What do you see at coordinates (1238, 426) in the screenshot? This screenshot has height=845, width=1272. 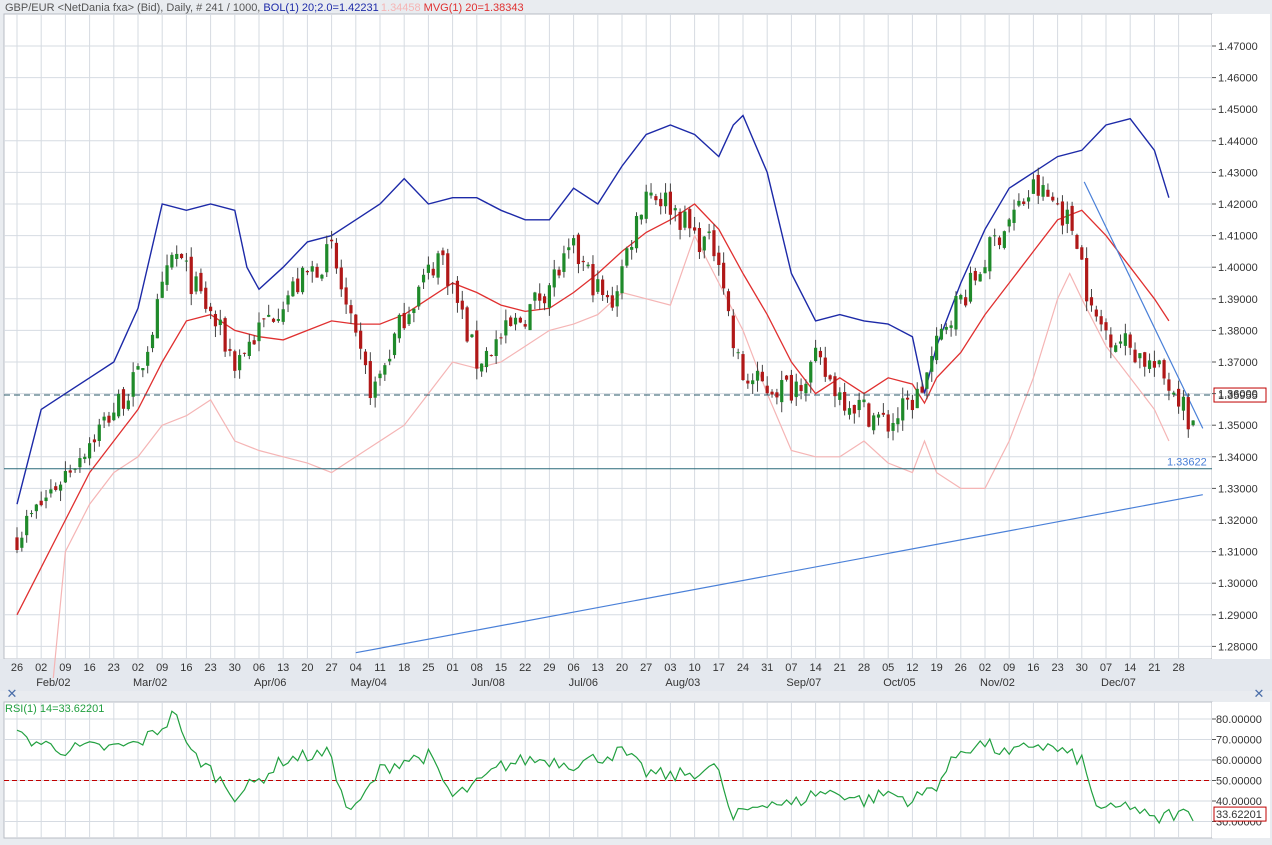 I see `price-tick-label: 1.35000` at bounding box center [1238, 426].